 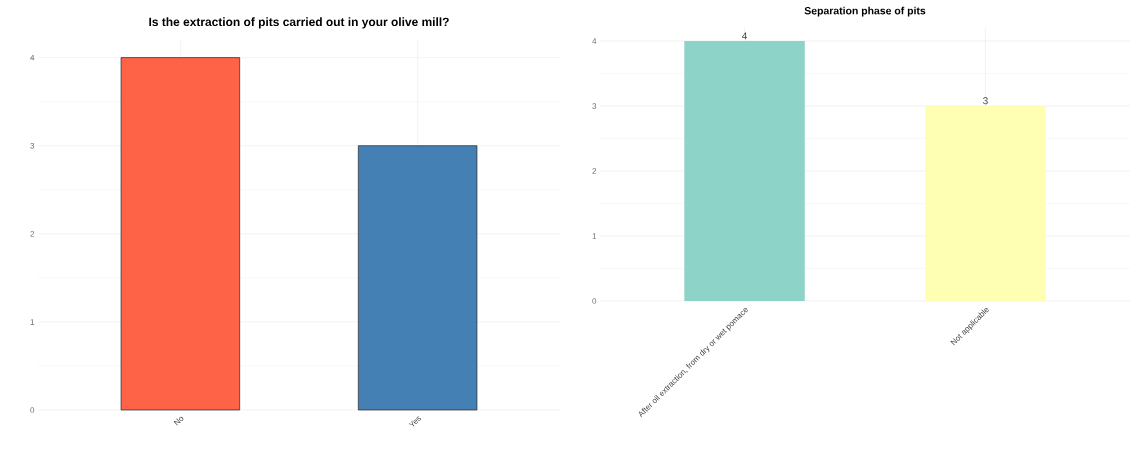 What do you see at coordinates (985, 101) in the screenshot?
I see `data-label: 3` at bounding box center [985, 101].